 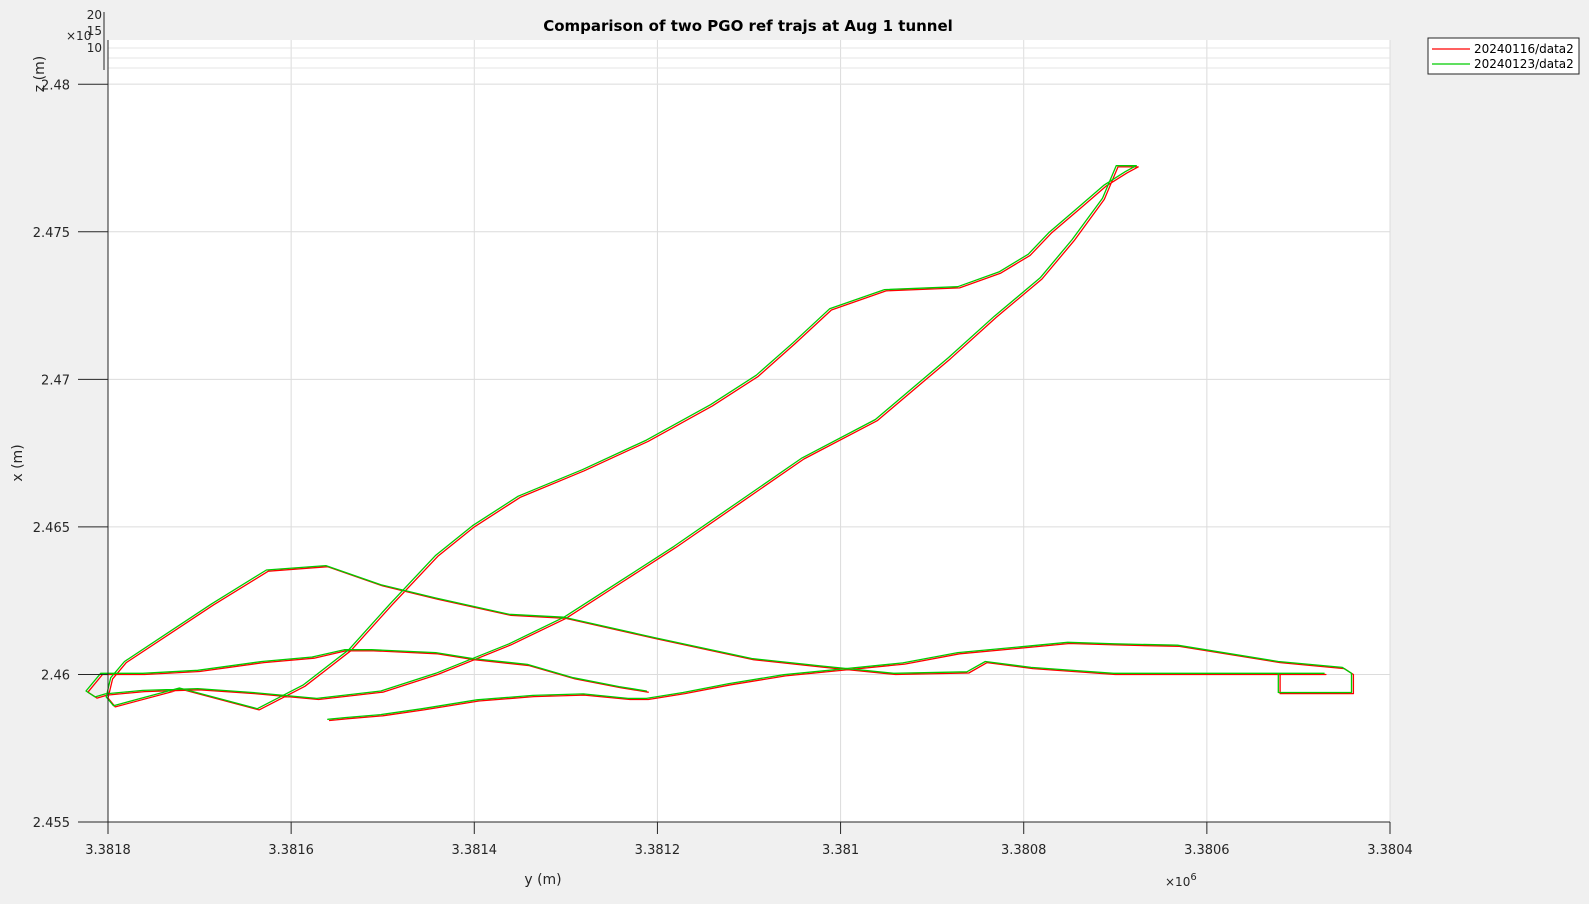 I want to click on legend-box, so click(x=1503, y=56).